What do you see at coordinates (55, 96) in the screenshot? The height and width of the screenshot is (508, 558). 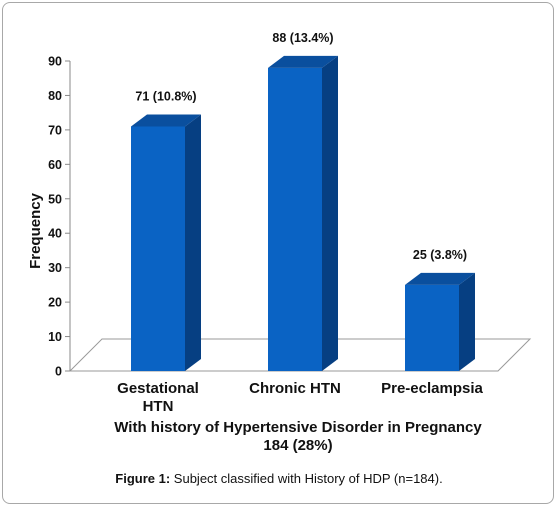 I see `y-tick-label: 80` at bounding box center [55, 96].